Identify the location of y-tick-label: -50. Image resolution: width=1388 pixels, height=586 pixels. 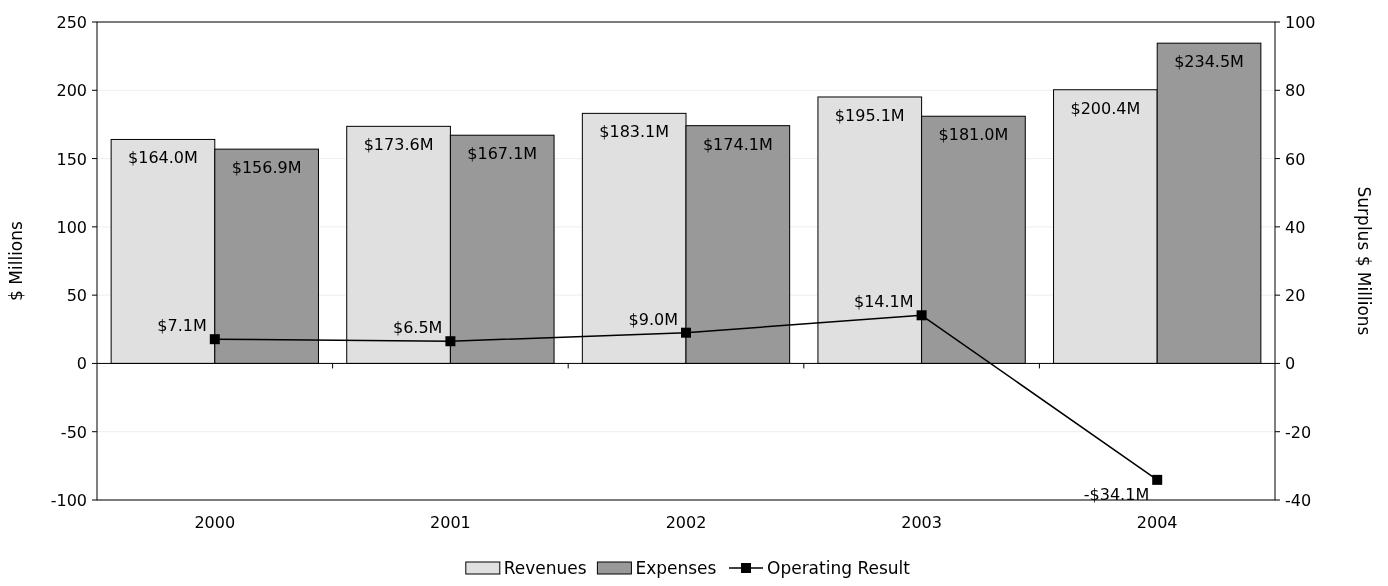
(73, 432).